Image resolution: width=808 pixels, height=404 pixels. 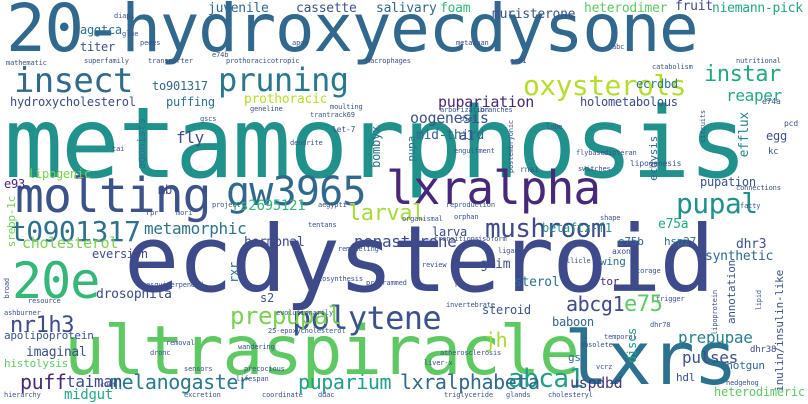 I want to click on word: ecd1, so click(x=518, y=61).